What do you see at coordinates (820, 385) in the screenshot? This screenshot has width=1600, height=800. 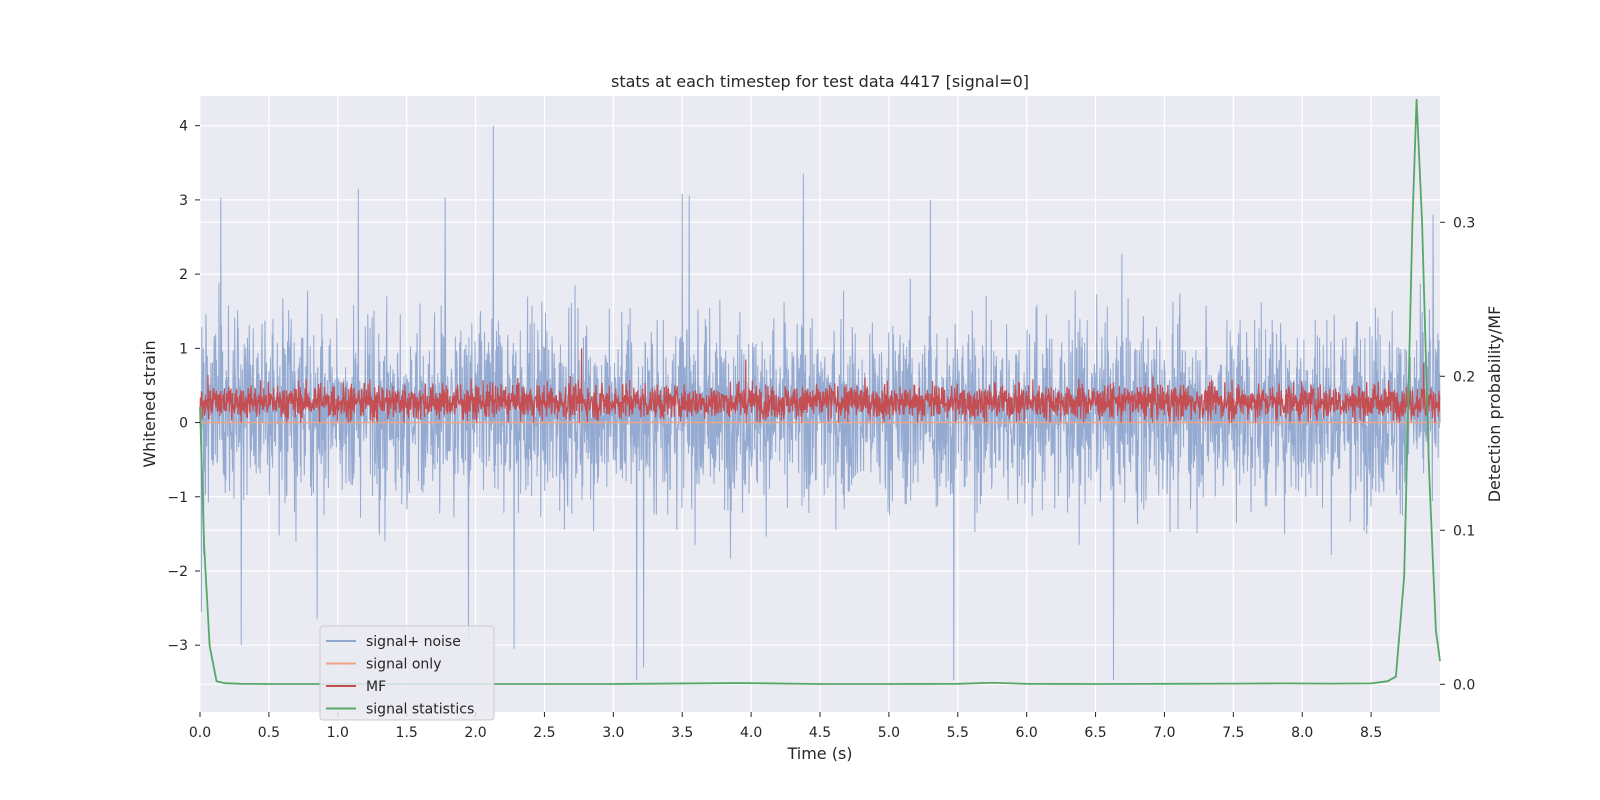 I see `series-mf-line` at bounding box center [820, 385].